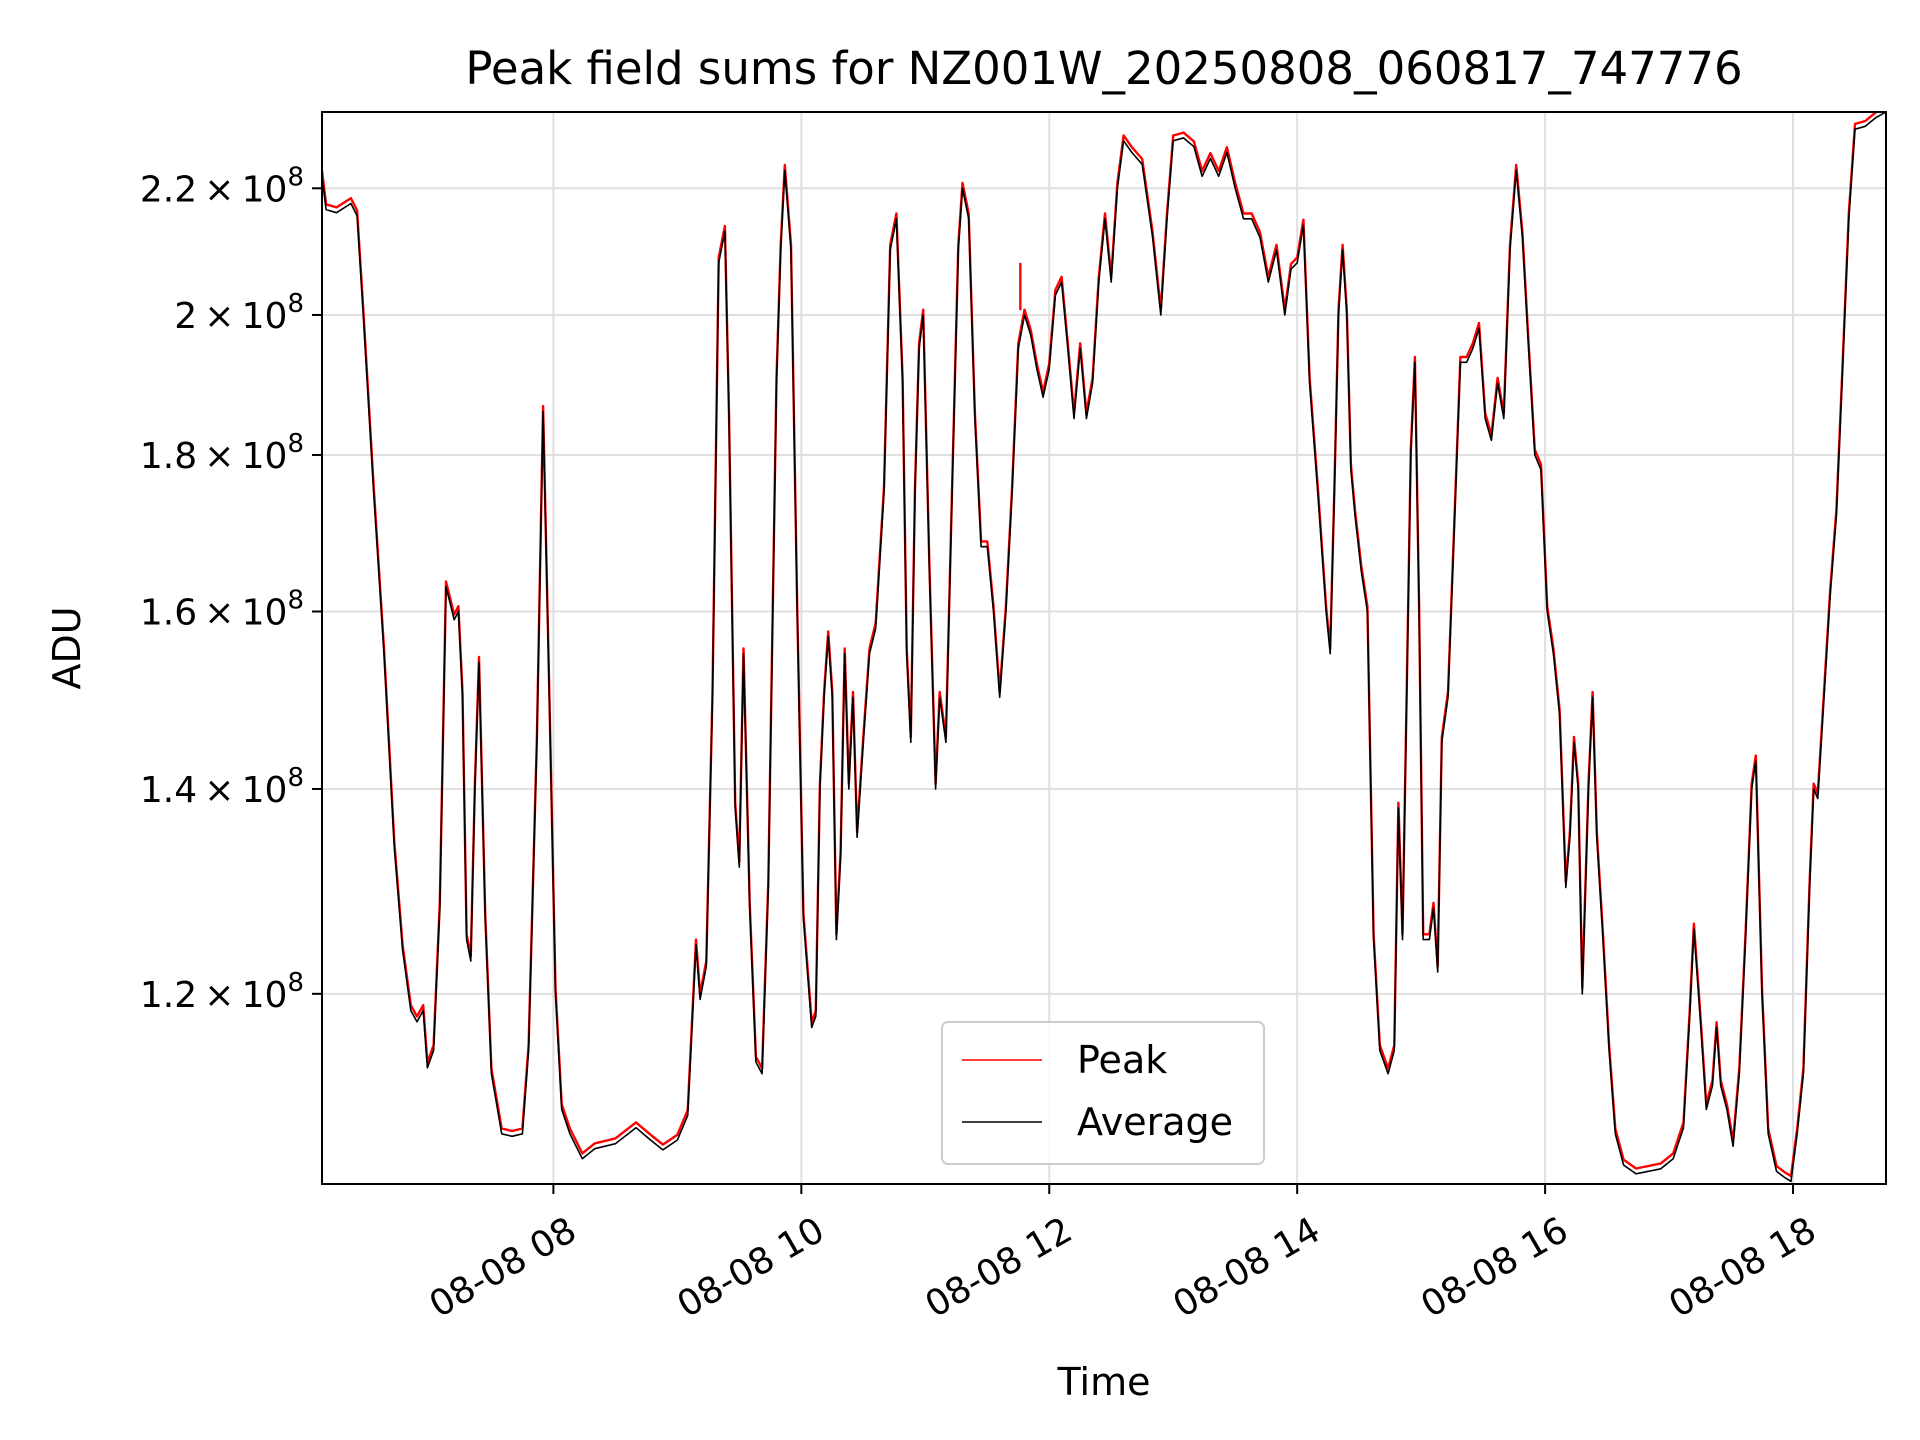  I want to click on legend-box, so click(1103, 1093).